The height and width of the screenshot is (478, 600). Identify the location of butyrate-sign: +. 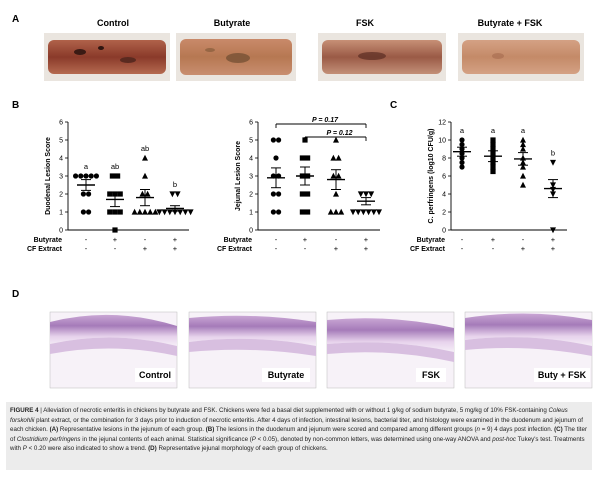
(175, 239).